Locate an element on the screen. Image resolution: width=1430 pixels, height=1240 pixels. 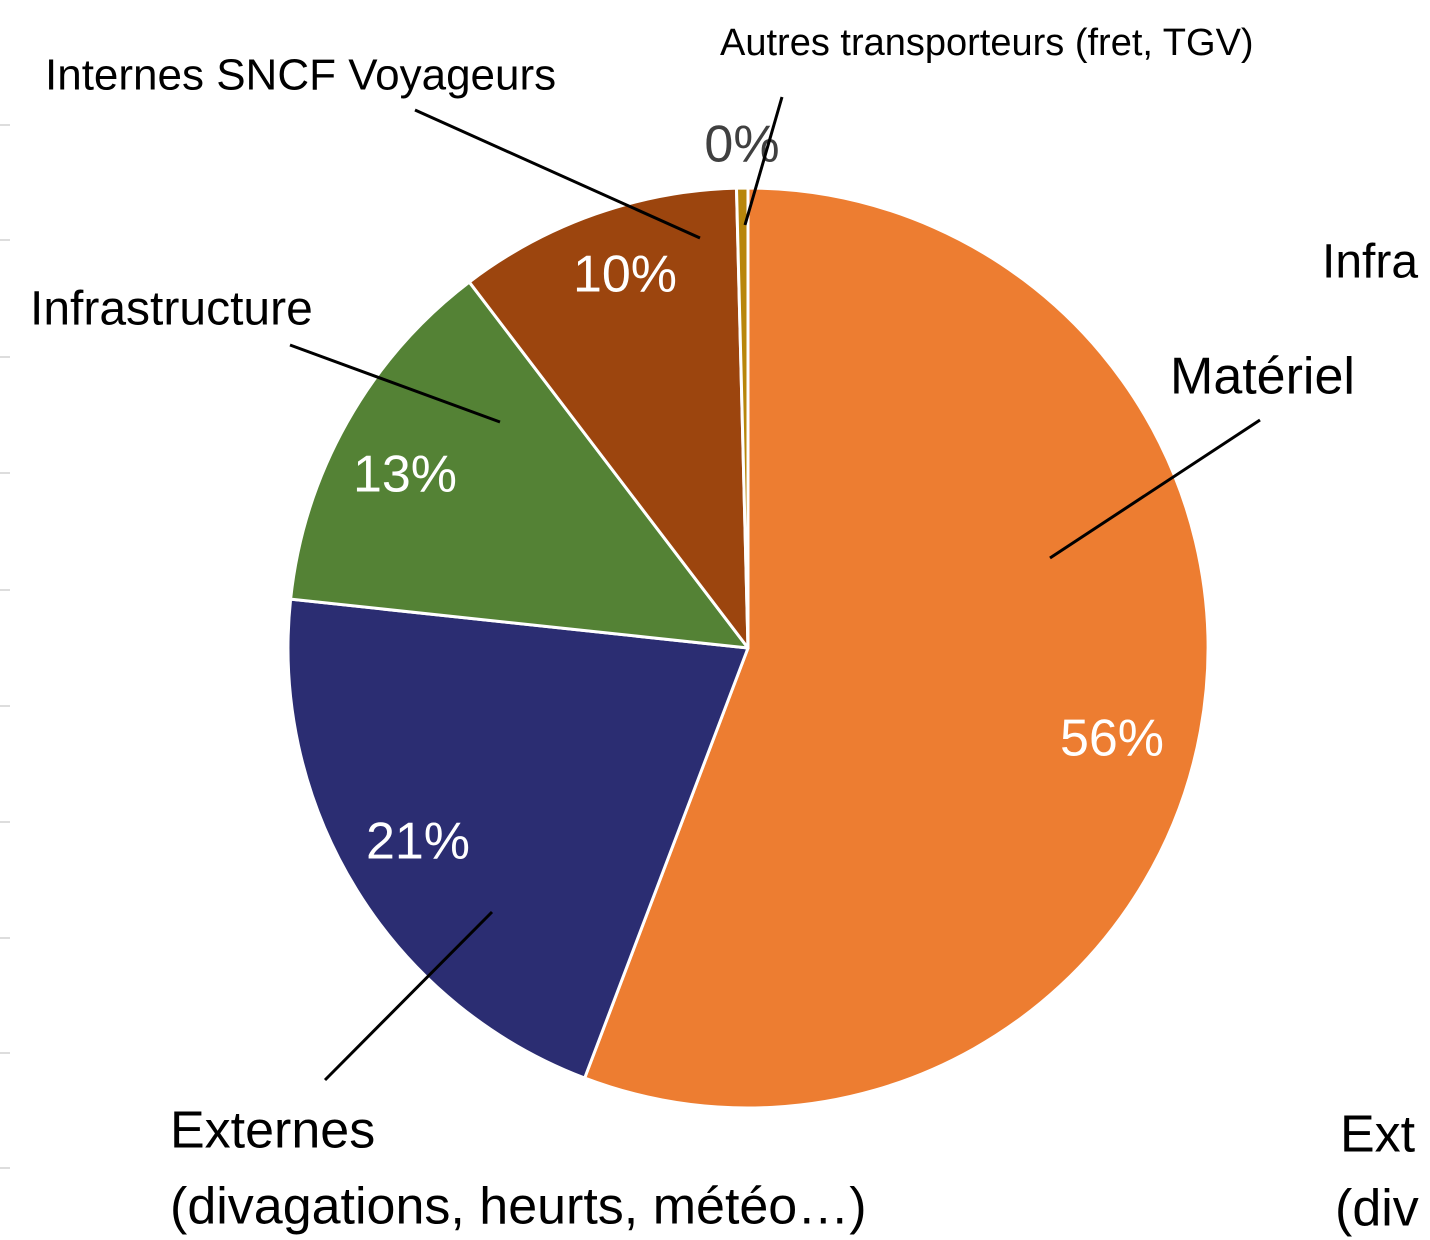
left-edge-ticks is located at coordinates (5, 646).